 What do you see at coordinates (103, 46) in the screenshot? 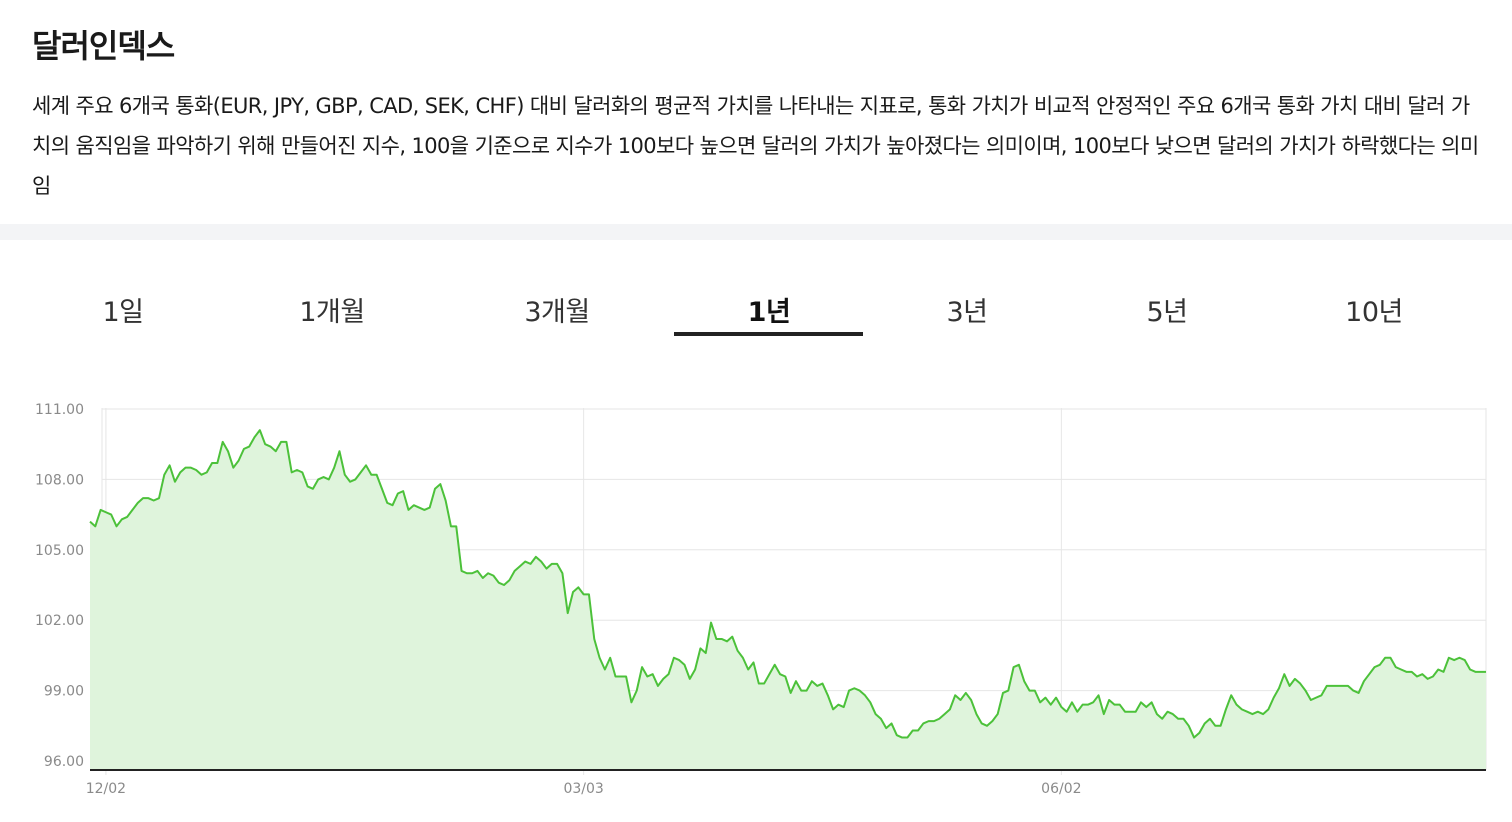
I see `page-title: 달러인덱스` at bounding box center [103, 46].